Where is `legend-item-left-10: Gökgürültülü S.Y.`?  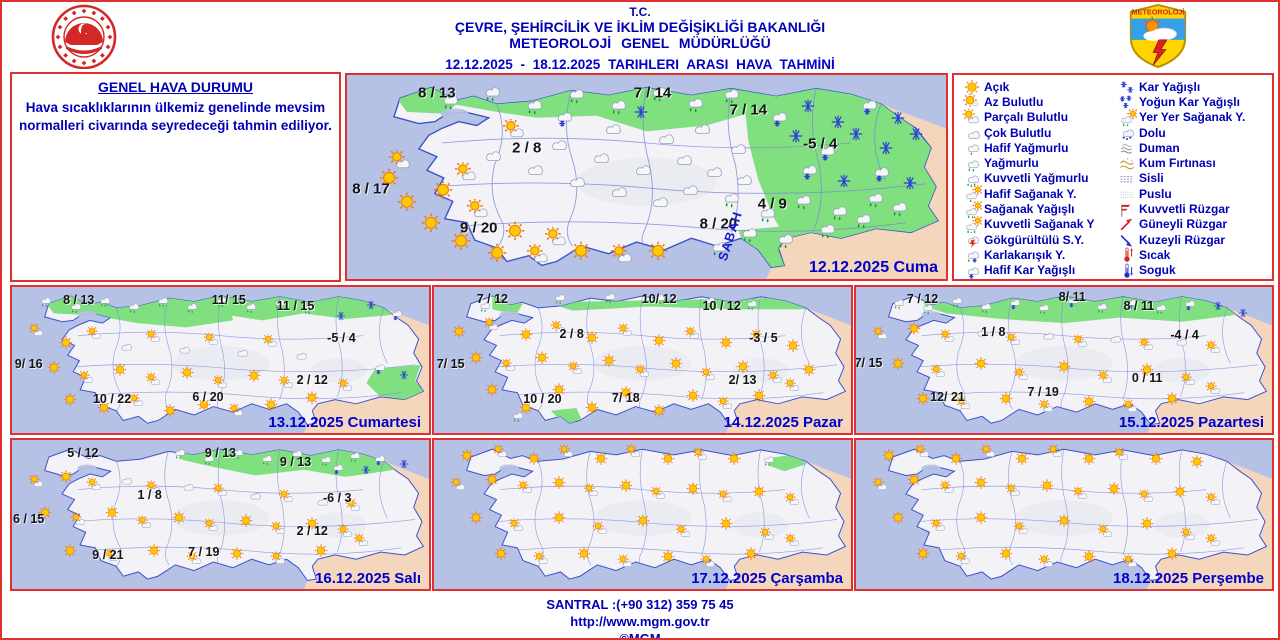
legend-item-left-10: Gökgürültülü S.Y. is located at coordinates (1037, 240).